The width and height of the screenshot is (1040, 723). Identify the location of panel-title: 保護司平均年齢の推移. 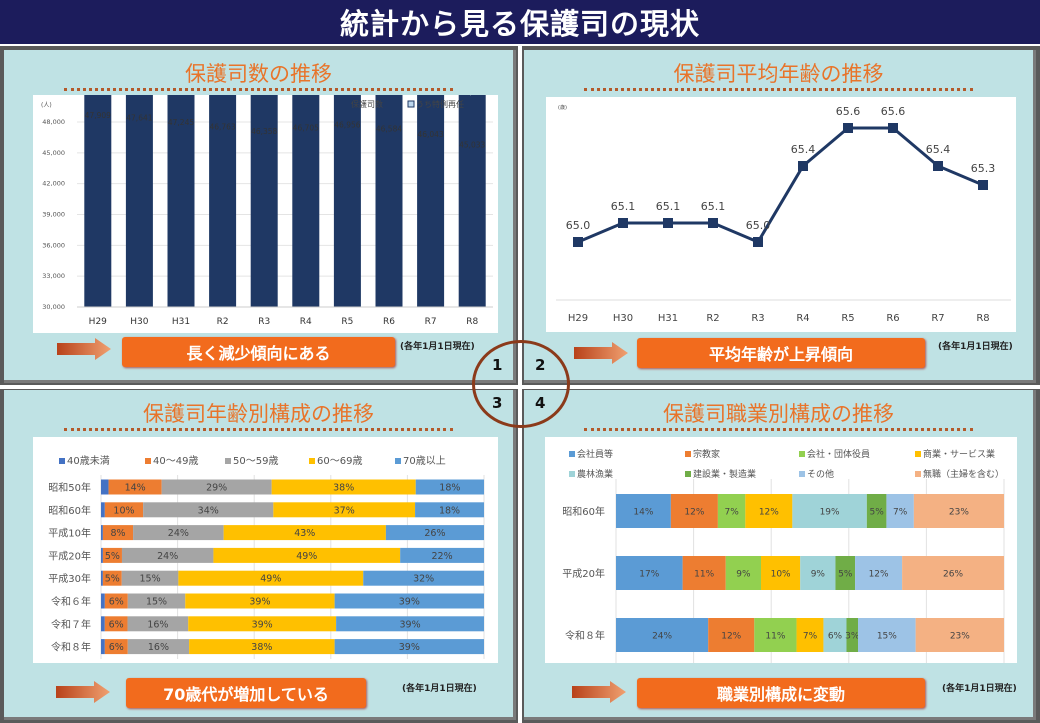
(778, 74).